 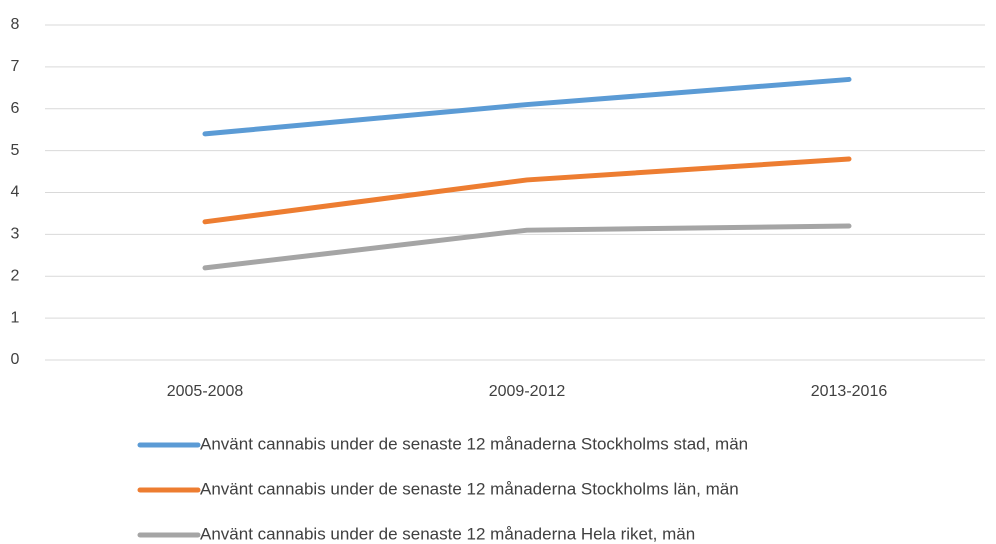 I want to click on y-tick-label: 7, so click(x=15, y=66).